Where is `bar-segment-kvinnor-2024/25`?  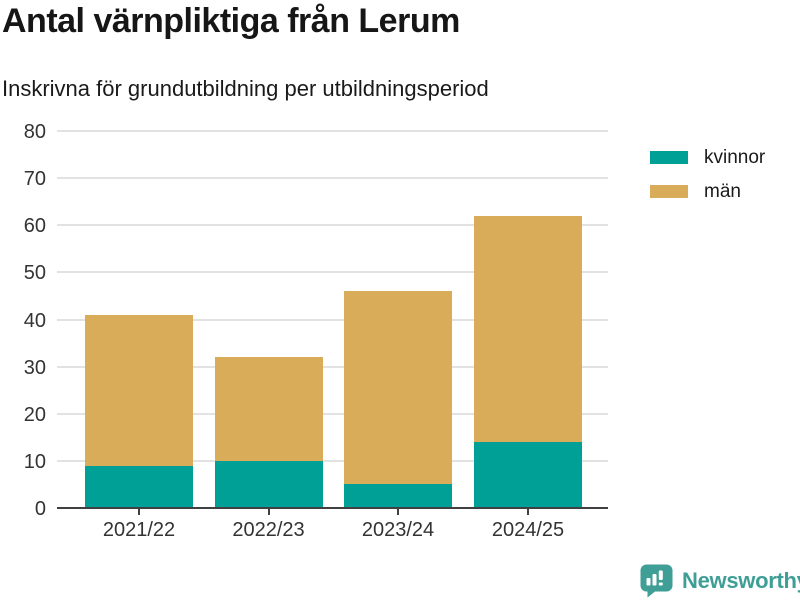 bar-segment-kvinnor-2024/25 is located at coordinates (528, 475).